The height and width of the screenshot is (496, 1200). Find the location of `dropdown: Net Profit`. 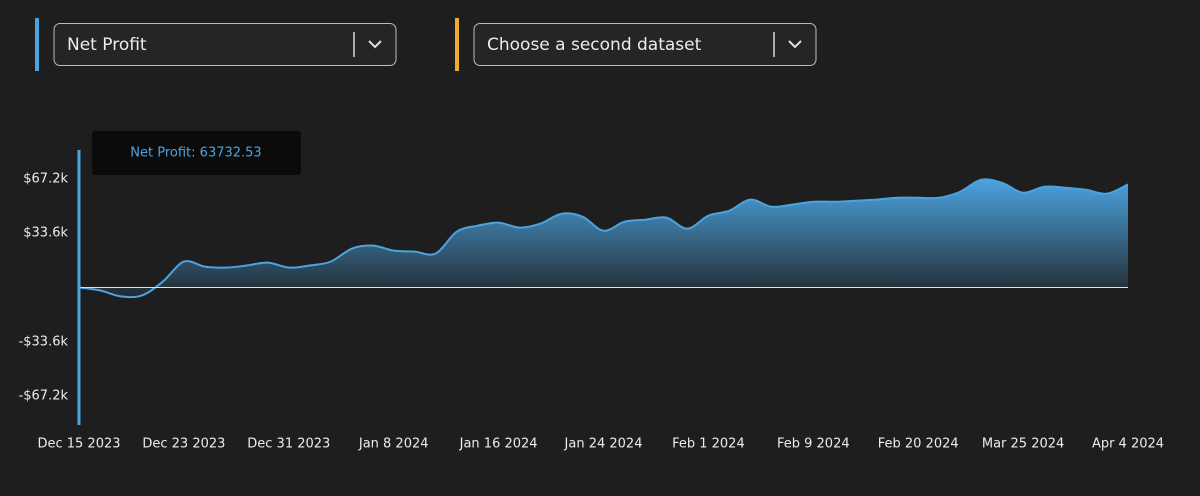

dropdown: Net Profit is located at coordinates (225, 44).